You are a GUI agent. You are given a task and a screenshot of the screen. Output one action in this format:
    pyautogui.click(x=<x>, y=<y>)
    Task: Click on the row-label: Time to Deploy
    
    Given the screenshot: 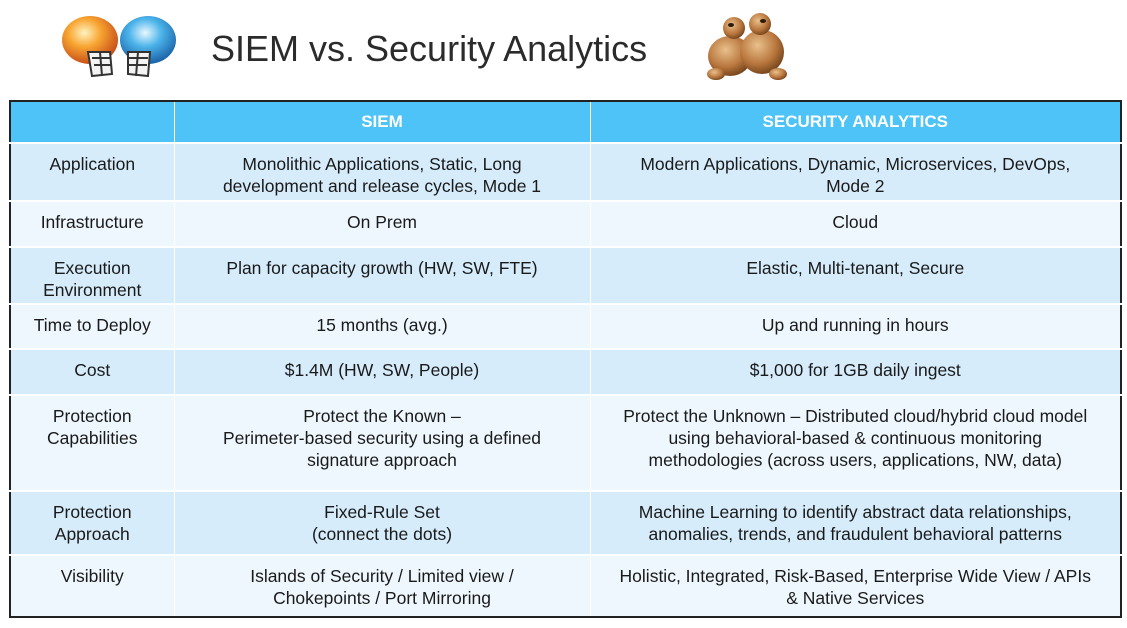 What is the action you would take?
    pyautogui.click(x=92, y=326)
    